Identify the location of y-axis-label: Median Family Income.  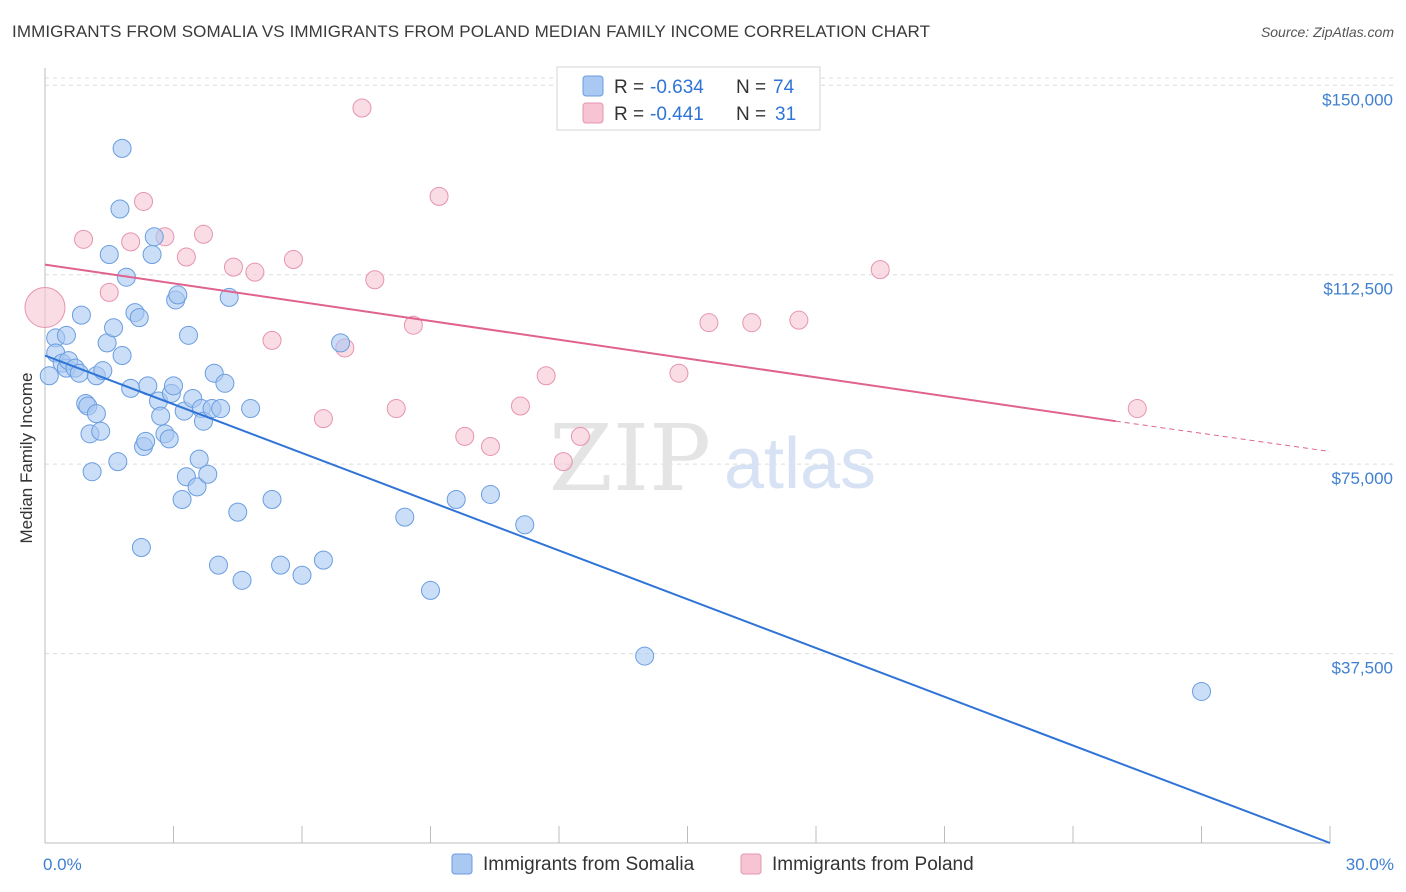
(26, 457).